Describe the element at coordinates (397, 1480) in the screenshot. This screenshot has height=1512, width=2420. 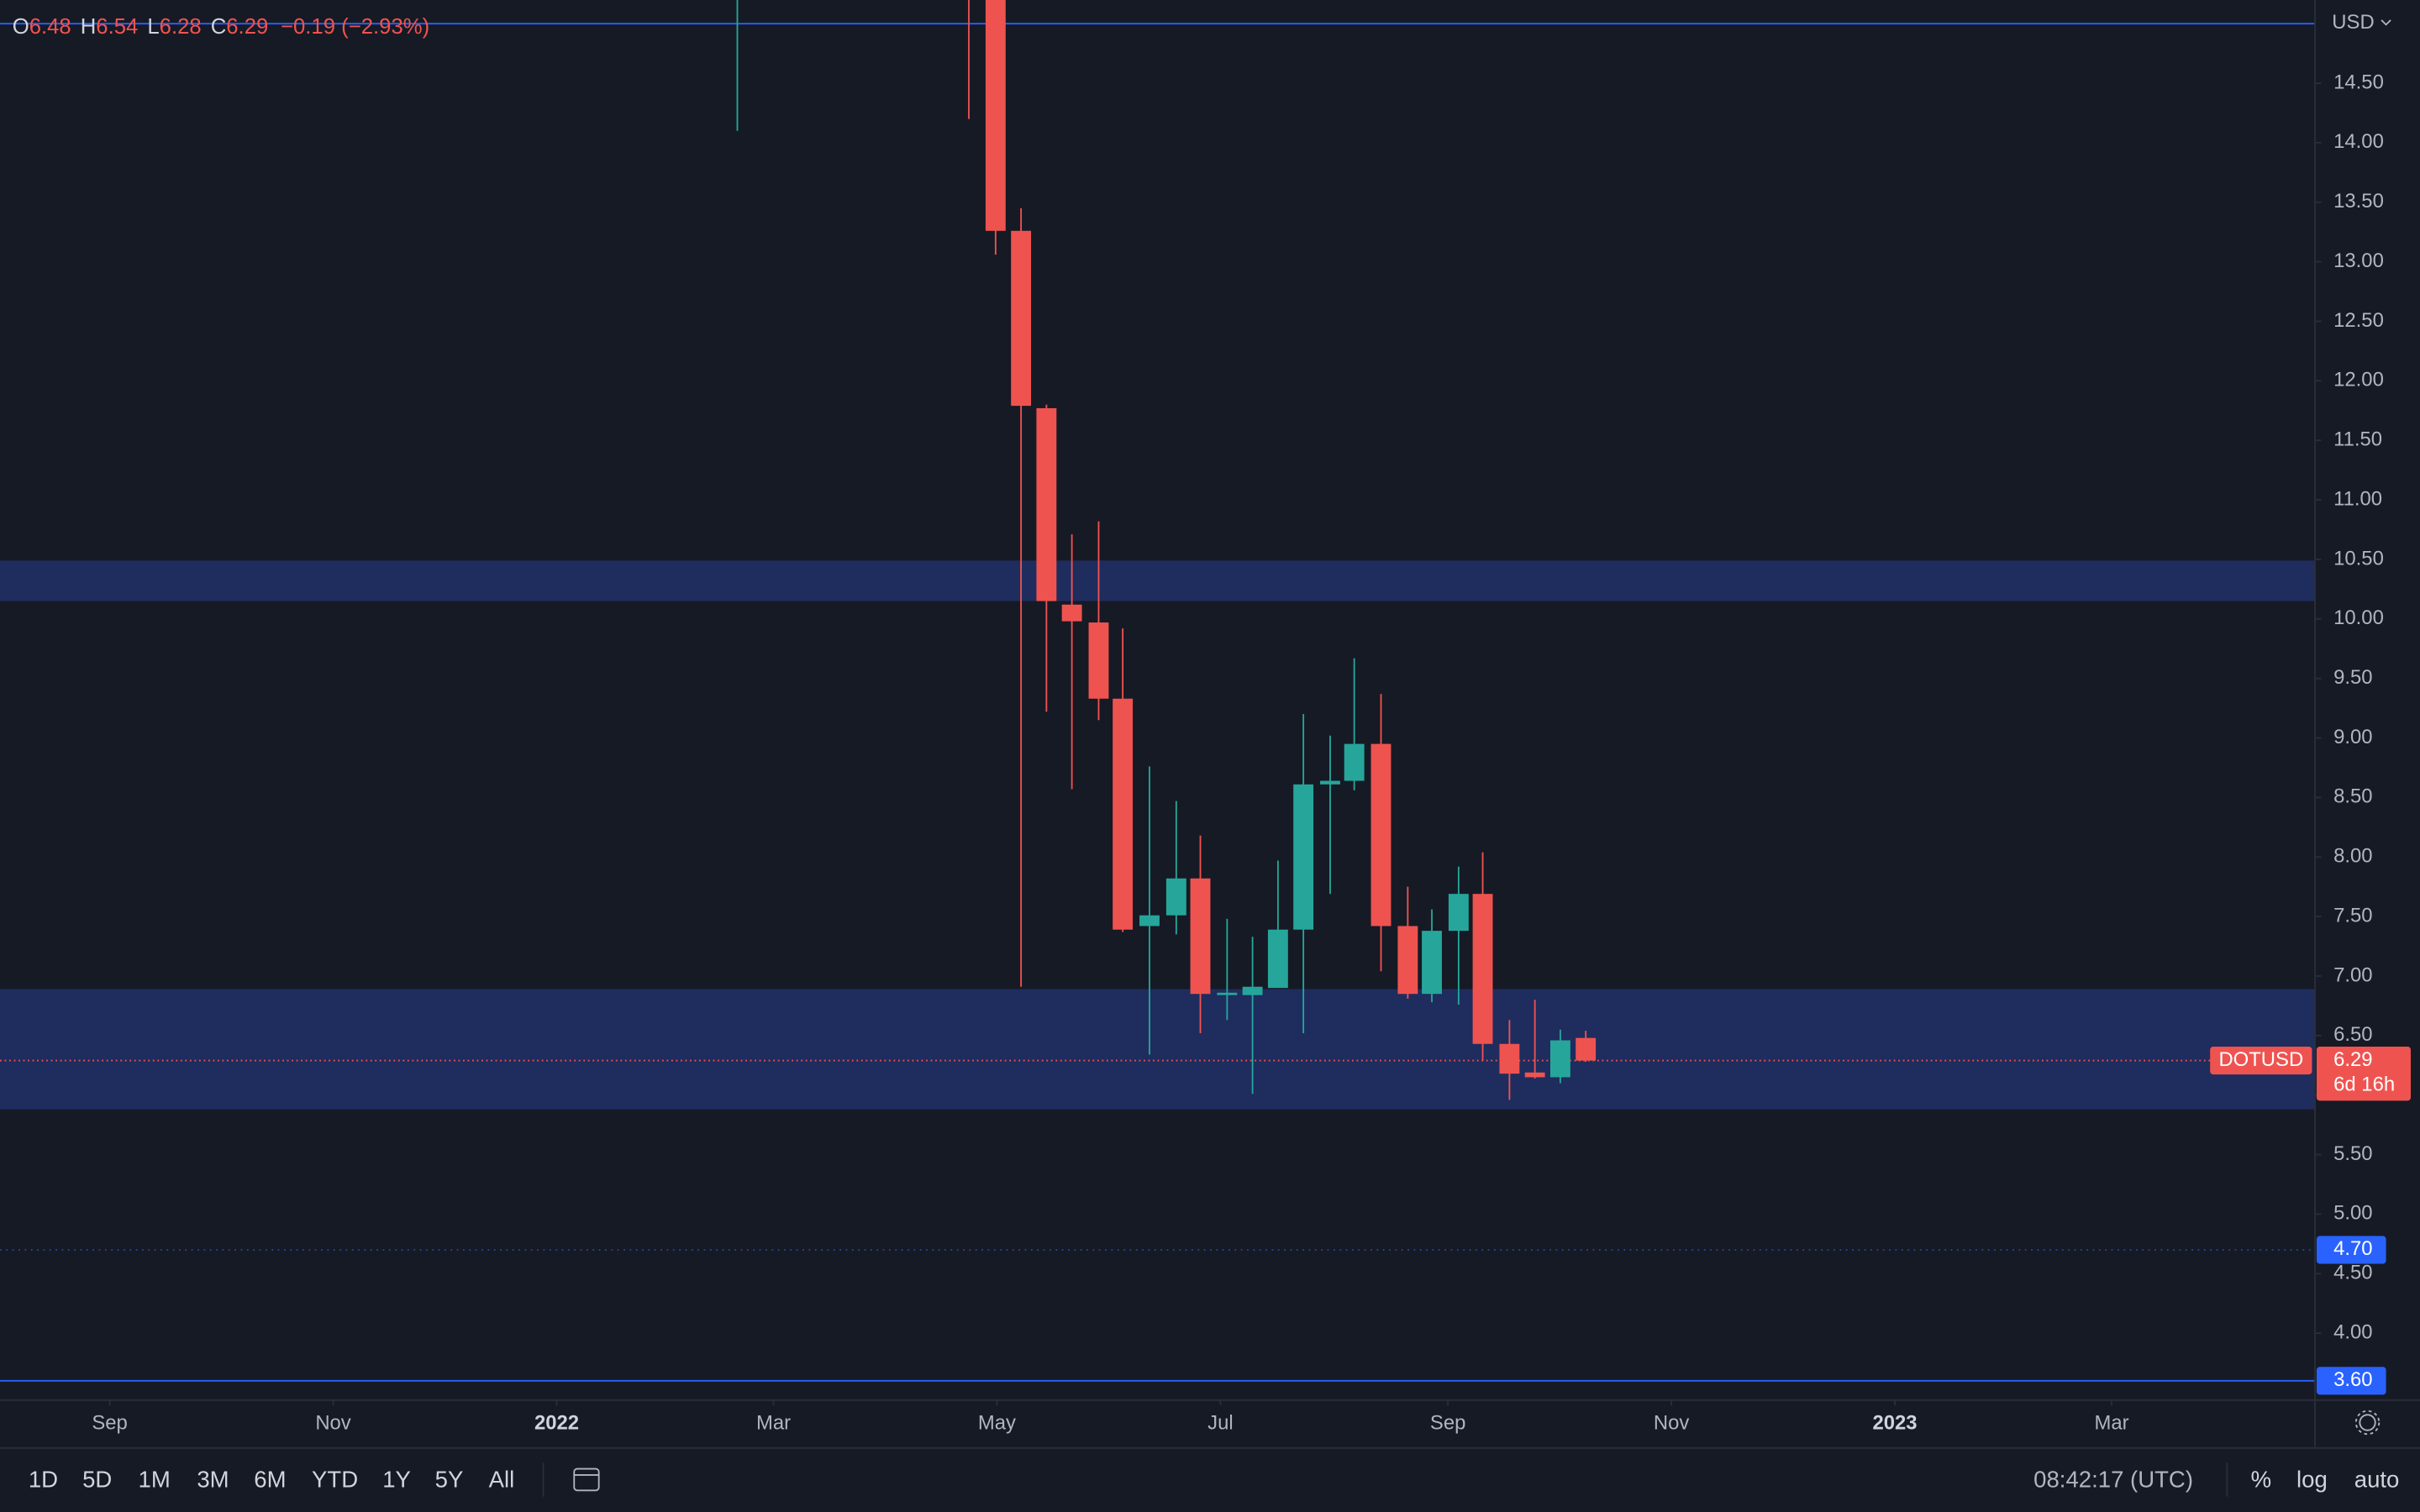
I see `range-button: 1Y` at that location.